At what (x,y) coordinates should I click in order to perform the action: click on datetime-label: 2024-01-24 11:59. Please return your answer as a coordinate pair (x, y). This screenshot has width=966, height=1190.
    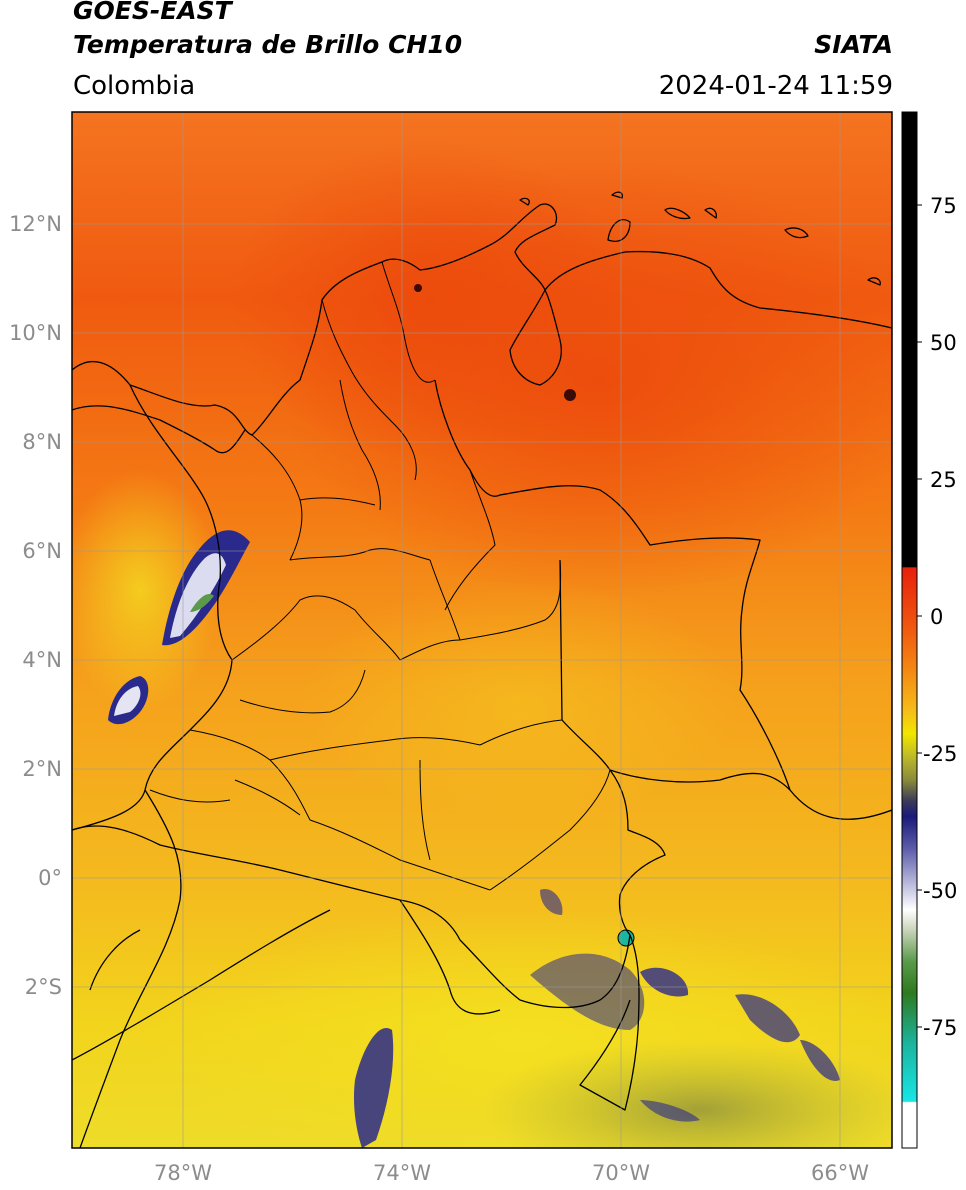
    Looking at the image, I should click on (775, 86).